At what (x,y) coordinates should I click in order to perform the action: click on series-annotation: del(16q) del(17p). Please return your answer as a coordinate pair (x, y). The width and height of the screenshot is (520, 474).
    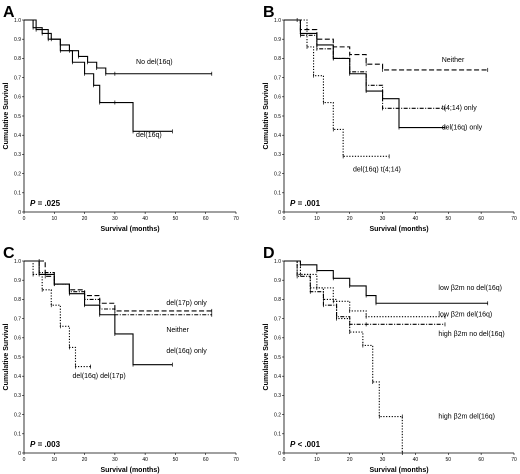
    Looking at the image, I should click on (98, 376).